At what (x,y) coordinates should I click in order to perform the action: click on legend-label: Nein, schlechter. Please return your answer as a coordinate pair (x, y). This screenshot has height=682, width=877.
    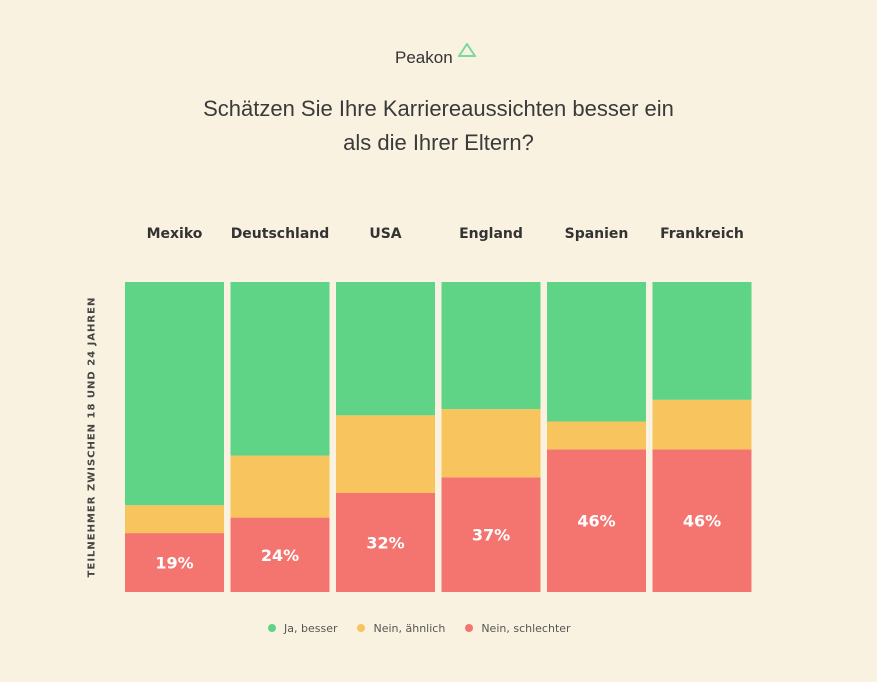
    Looking at the image, I should click on (526, 628).